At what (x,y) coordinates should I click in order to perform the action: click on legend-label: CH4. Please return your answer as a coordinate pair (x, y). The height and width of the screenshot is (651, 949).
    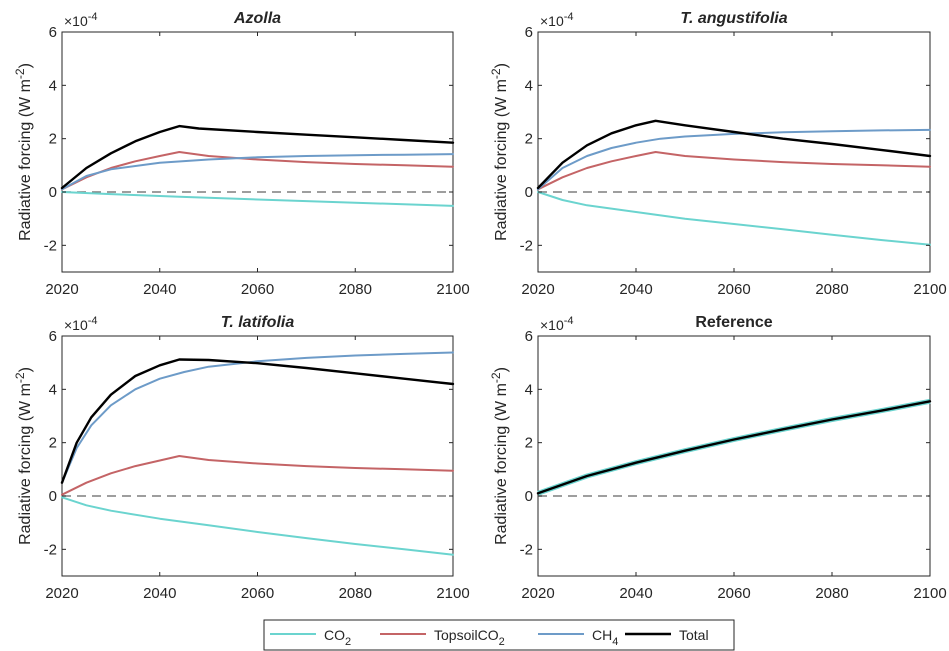
    Looking at the image, I should click on (605, 637).